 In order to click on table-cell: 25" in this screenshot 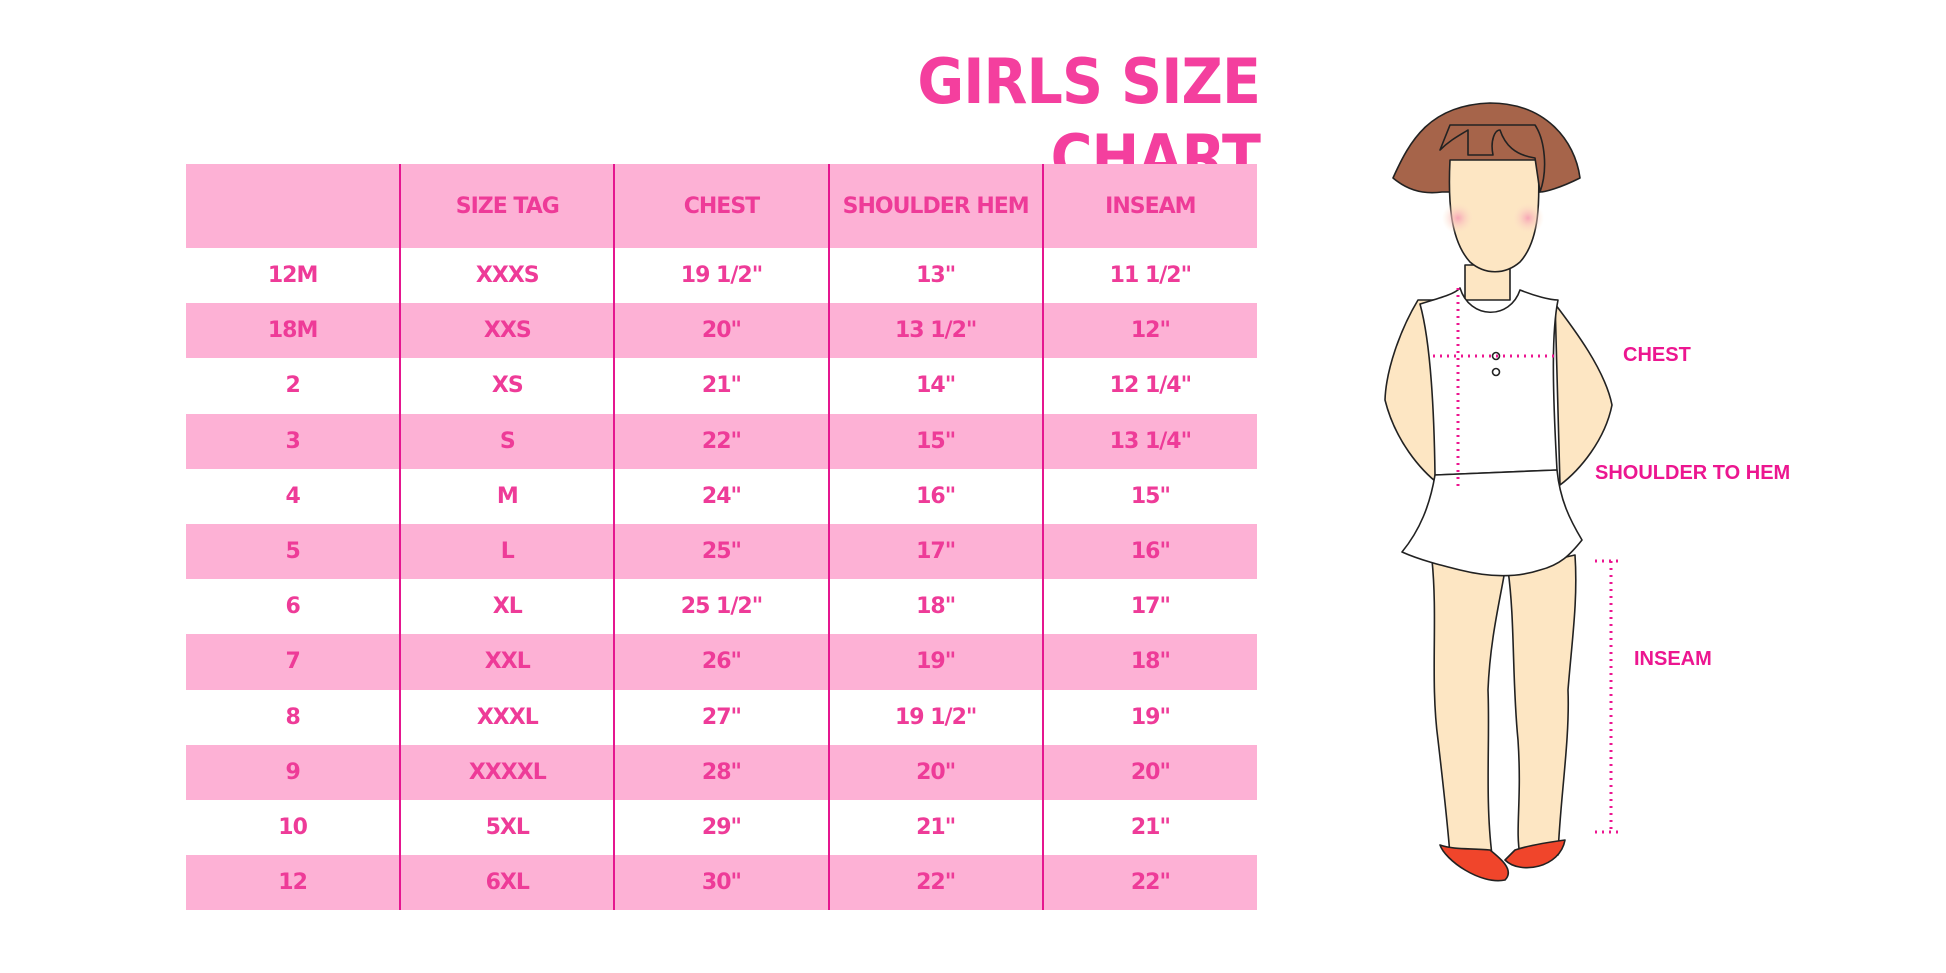, I will do `click(721, 551)`.